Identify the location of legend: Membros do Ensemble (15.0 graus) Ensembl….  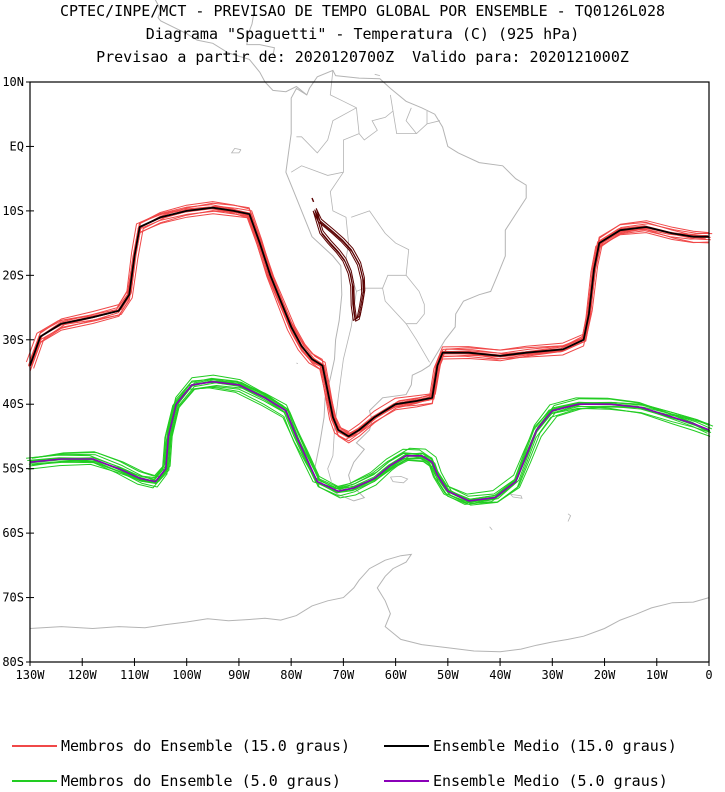
(362, 761).